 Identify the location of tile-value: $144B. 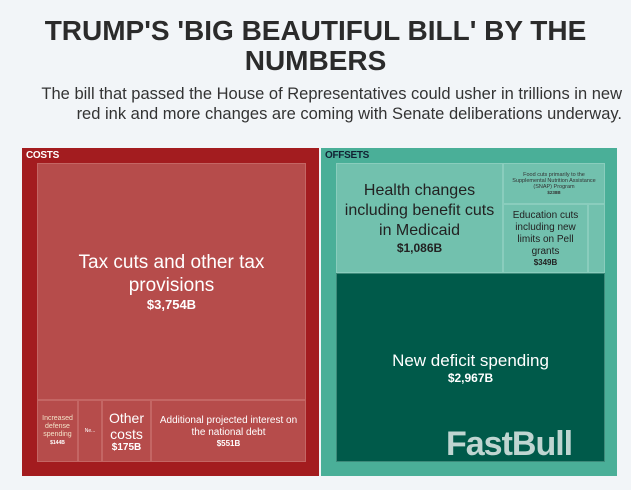
(57, 443).